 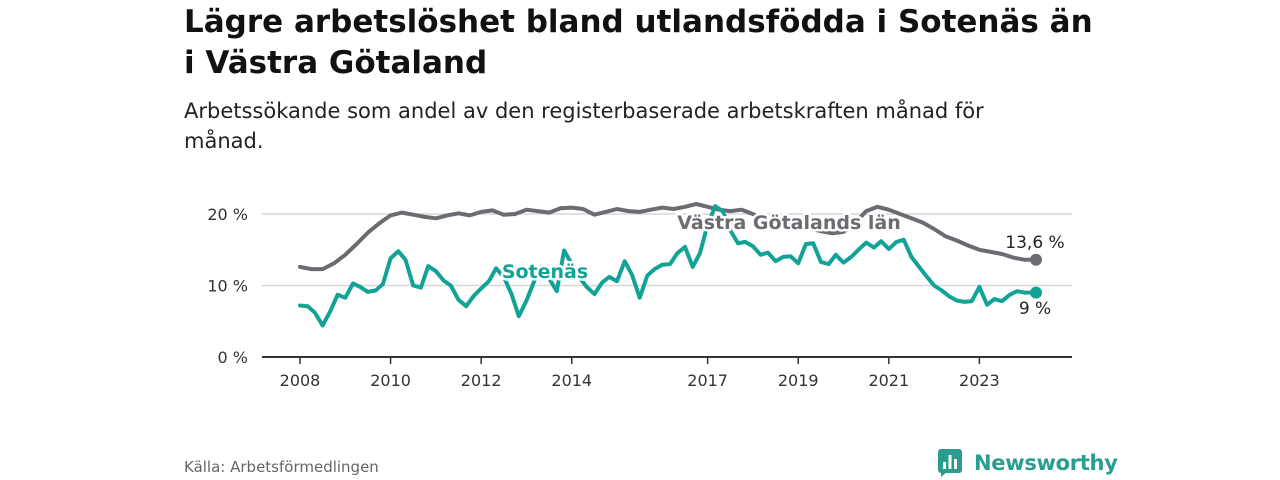 I want to click on vgl-series-label: Västra Götalands län, so click(x=788, y=223).